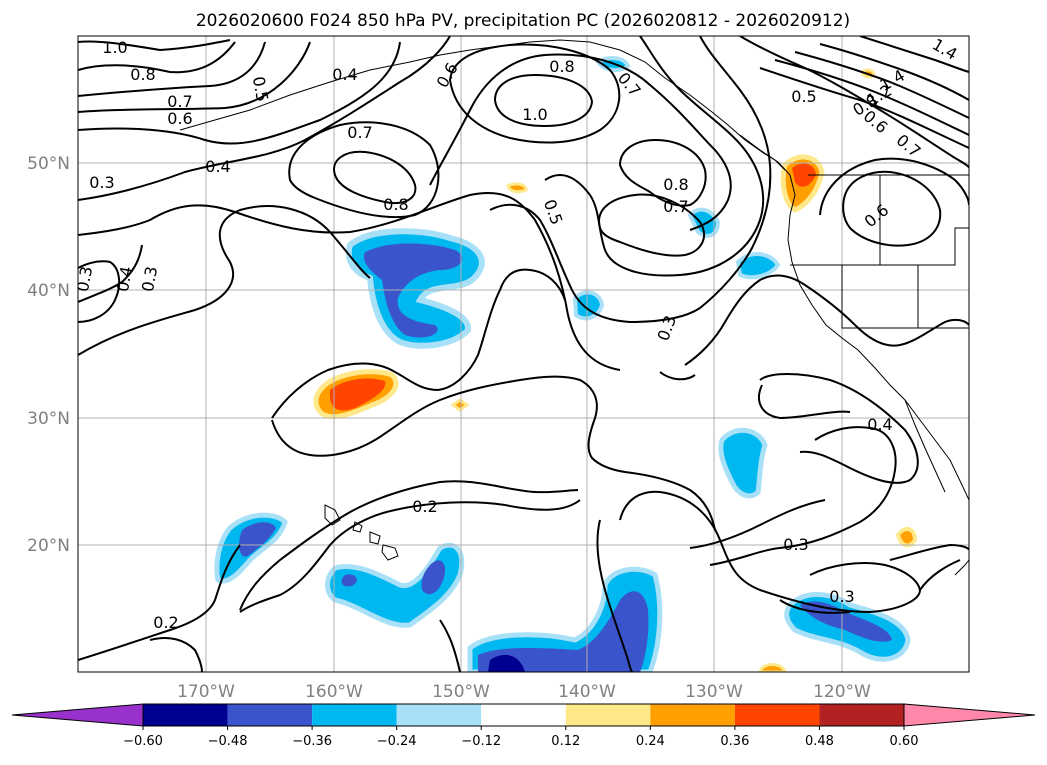 The height and width of the screenshot is (765, 1047). I want to click on colorbar-tick-label: 0.24, so click(650, 741).